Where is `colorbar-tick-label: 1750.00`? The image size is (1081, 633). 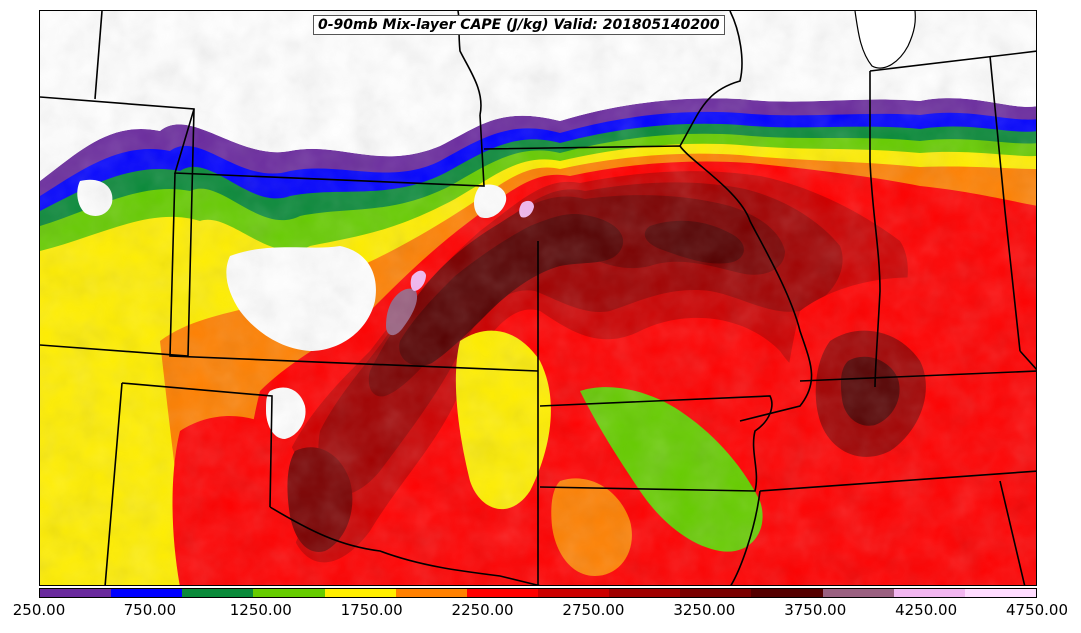 colorbar-tick-label: 1750.00 is located at coordinates (371, 610).